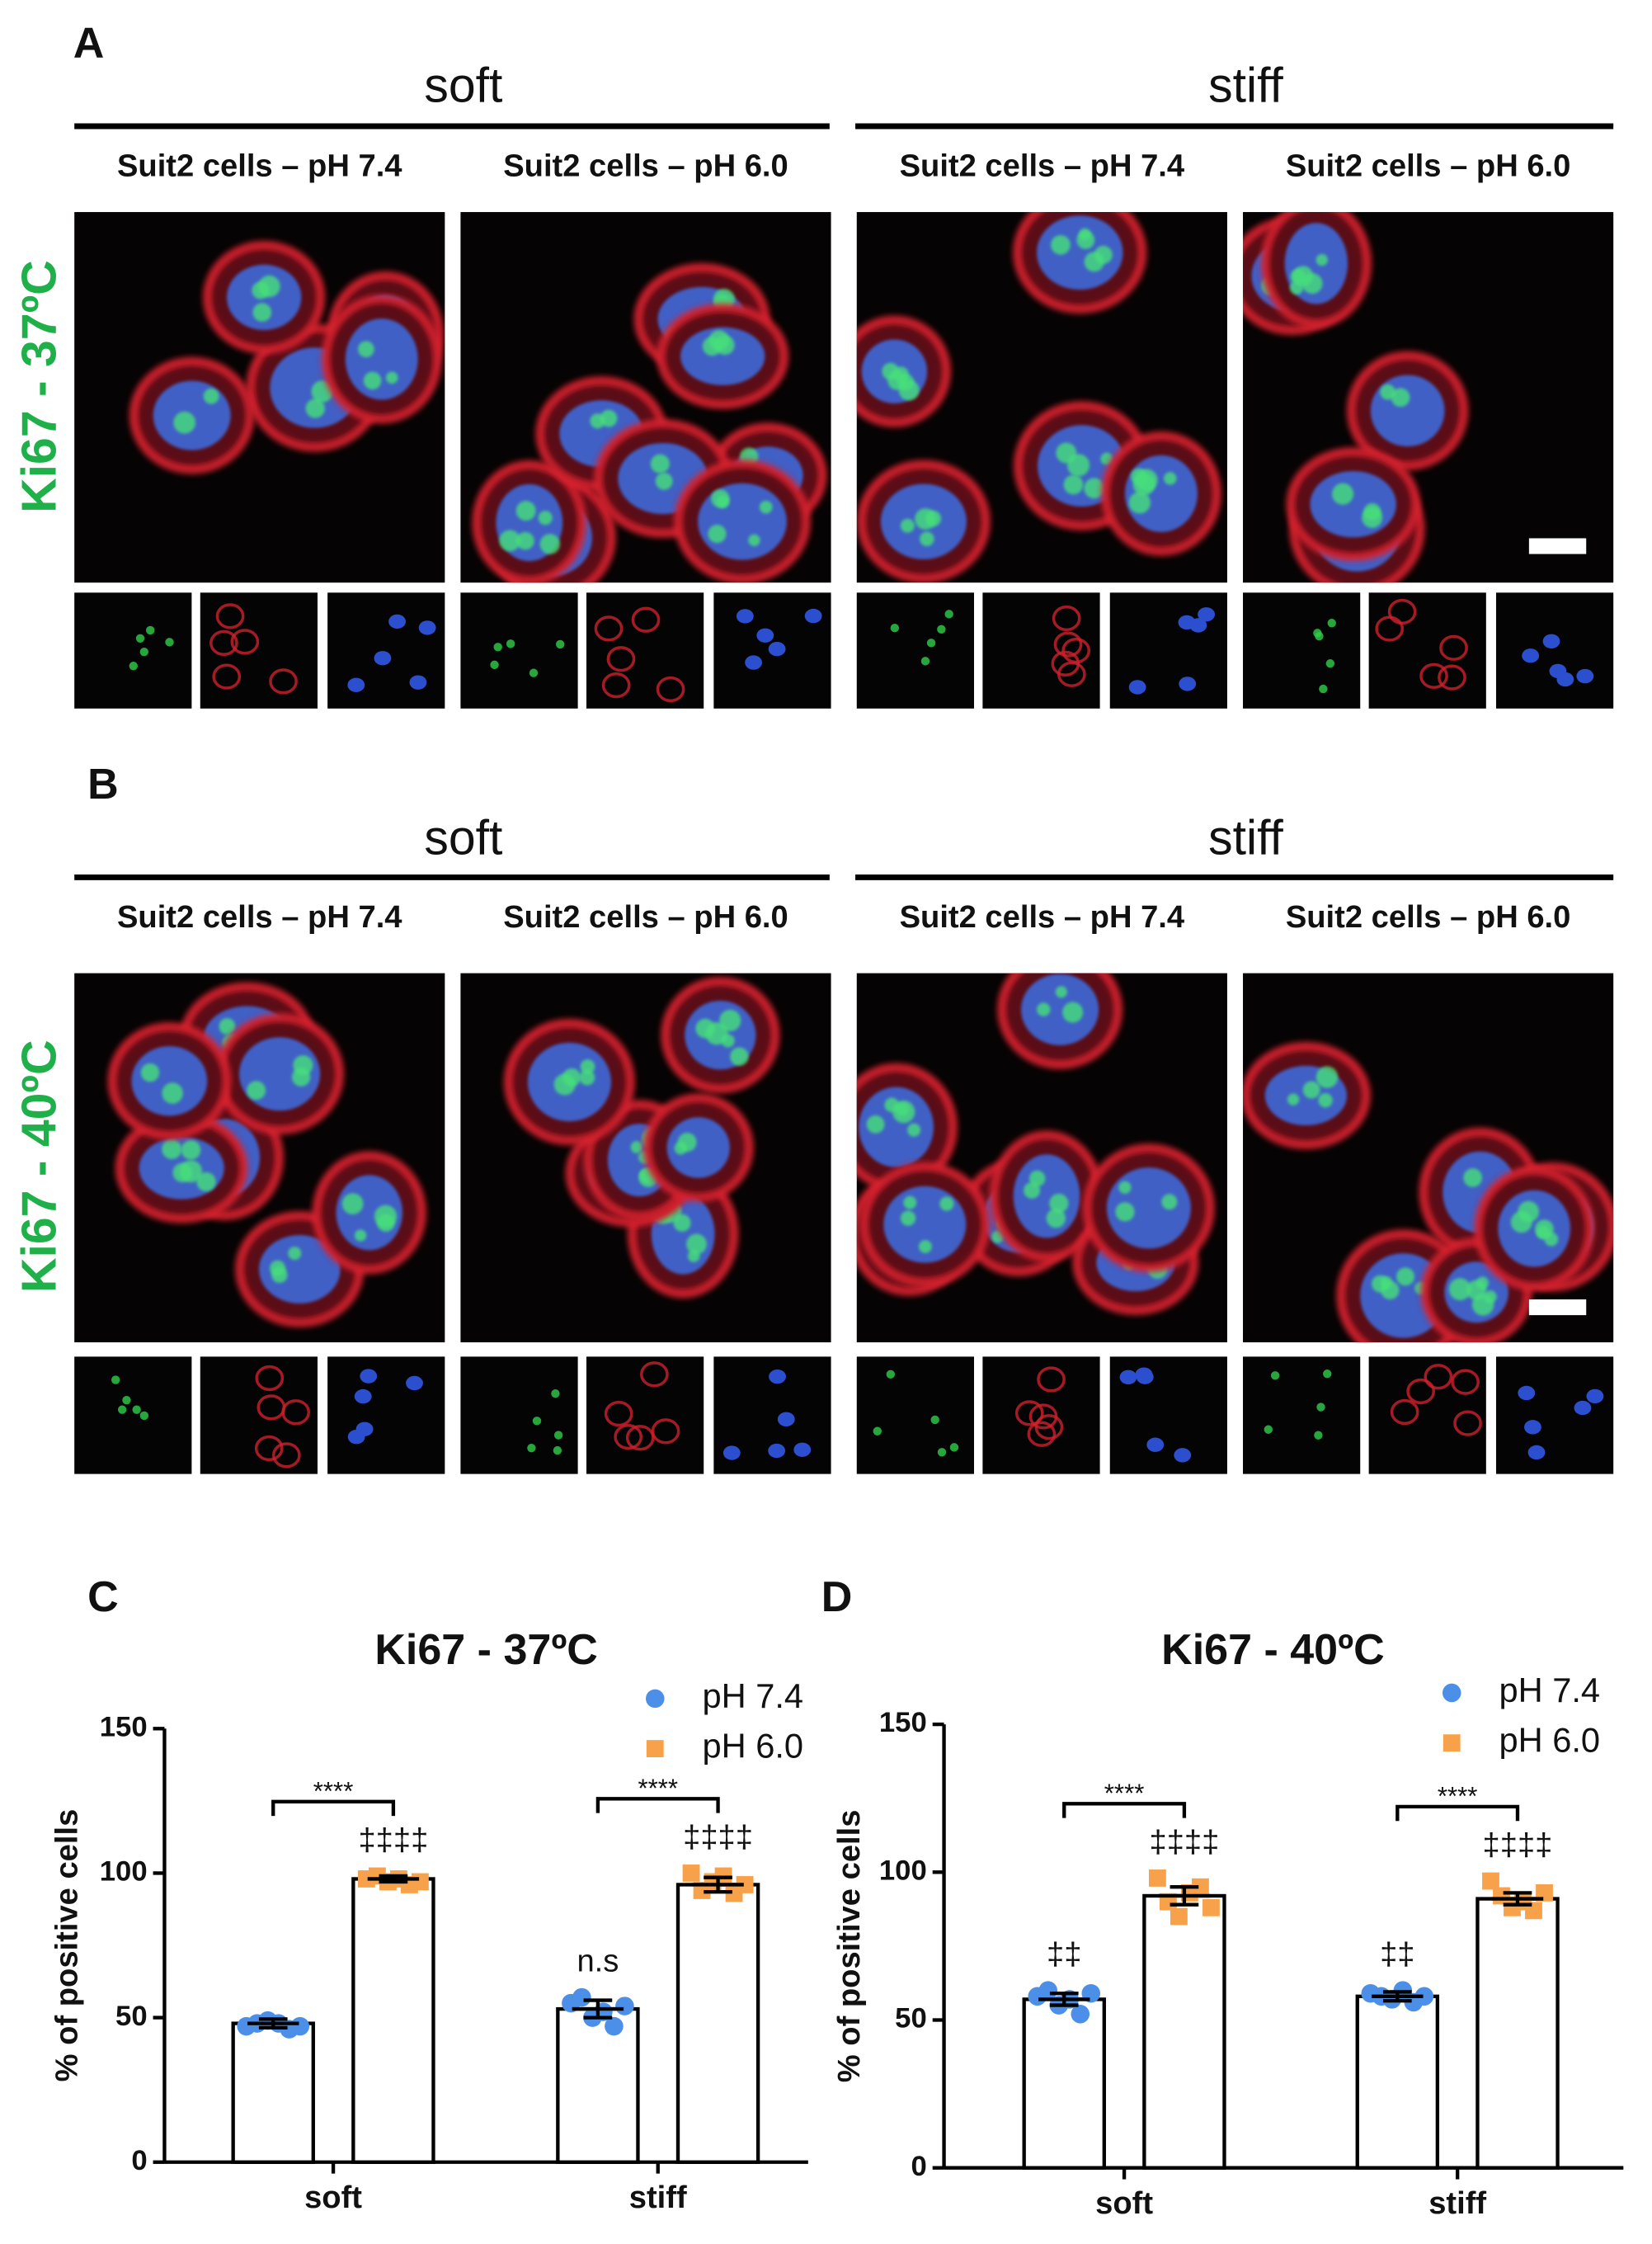 The image size is (1652, 2244). I want to click on post-hoc-marker: n.s, so click(598, 1961).